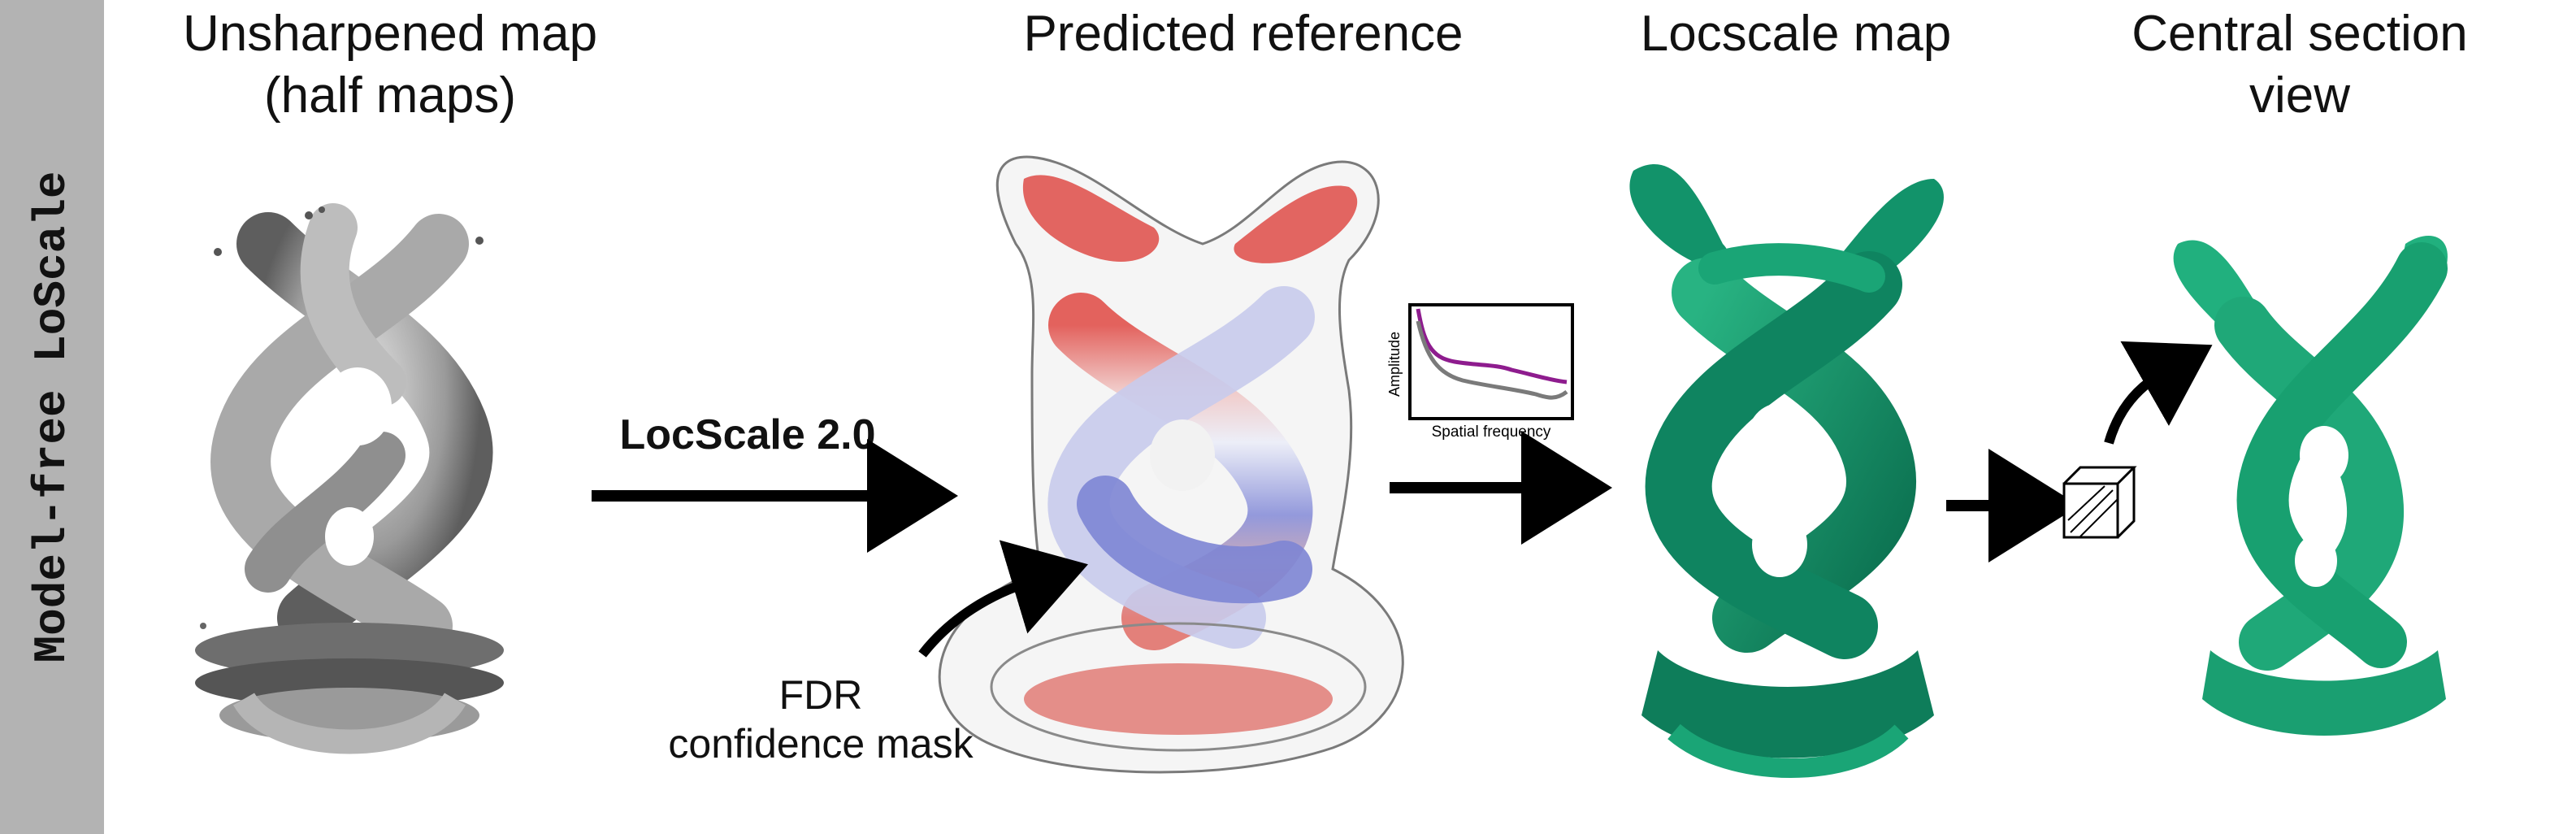  What do you see at coordinates (2310, 486) in the screenshot?
I see `central-section-image` at bounding box center [2310, 486].